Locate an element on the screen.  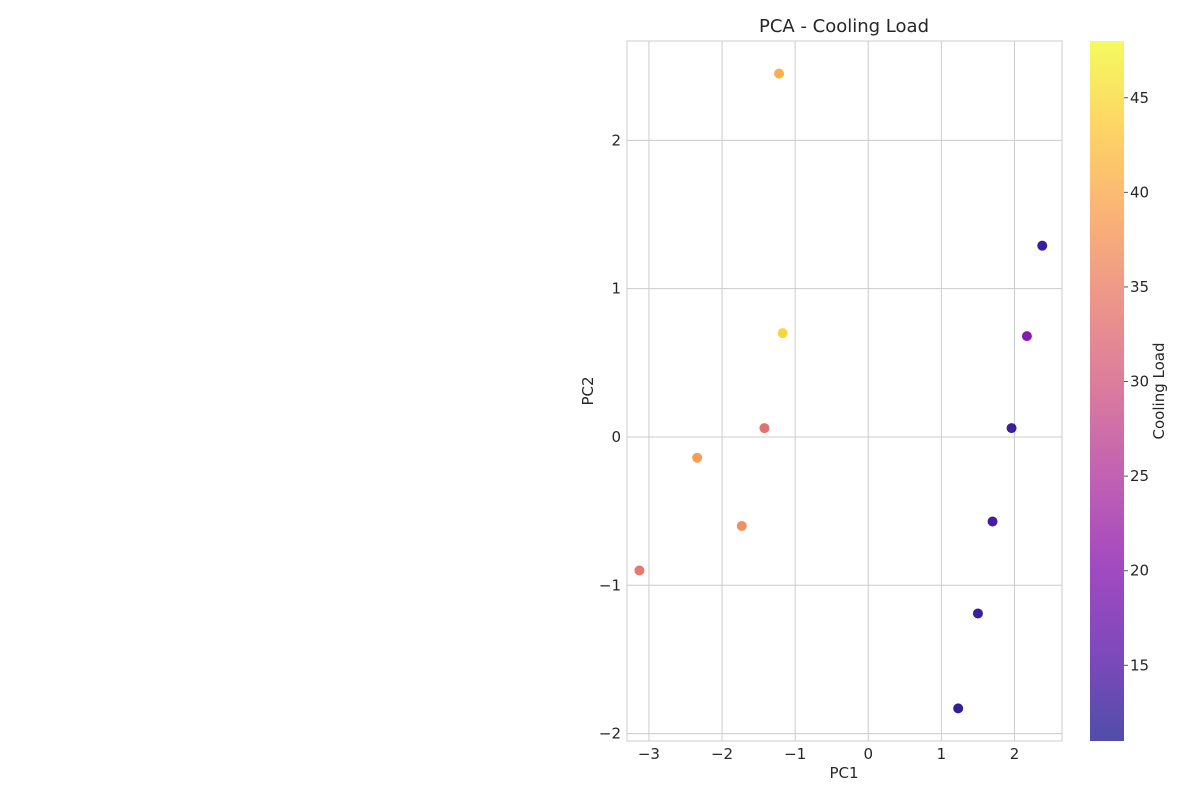
colorbar-label: Cooling Load is located at coordinates (1159, 391).